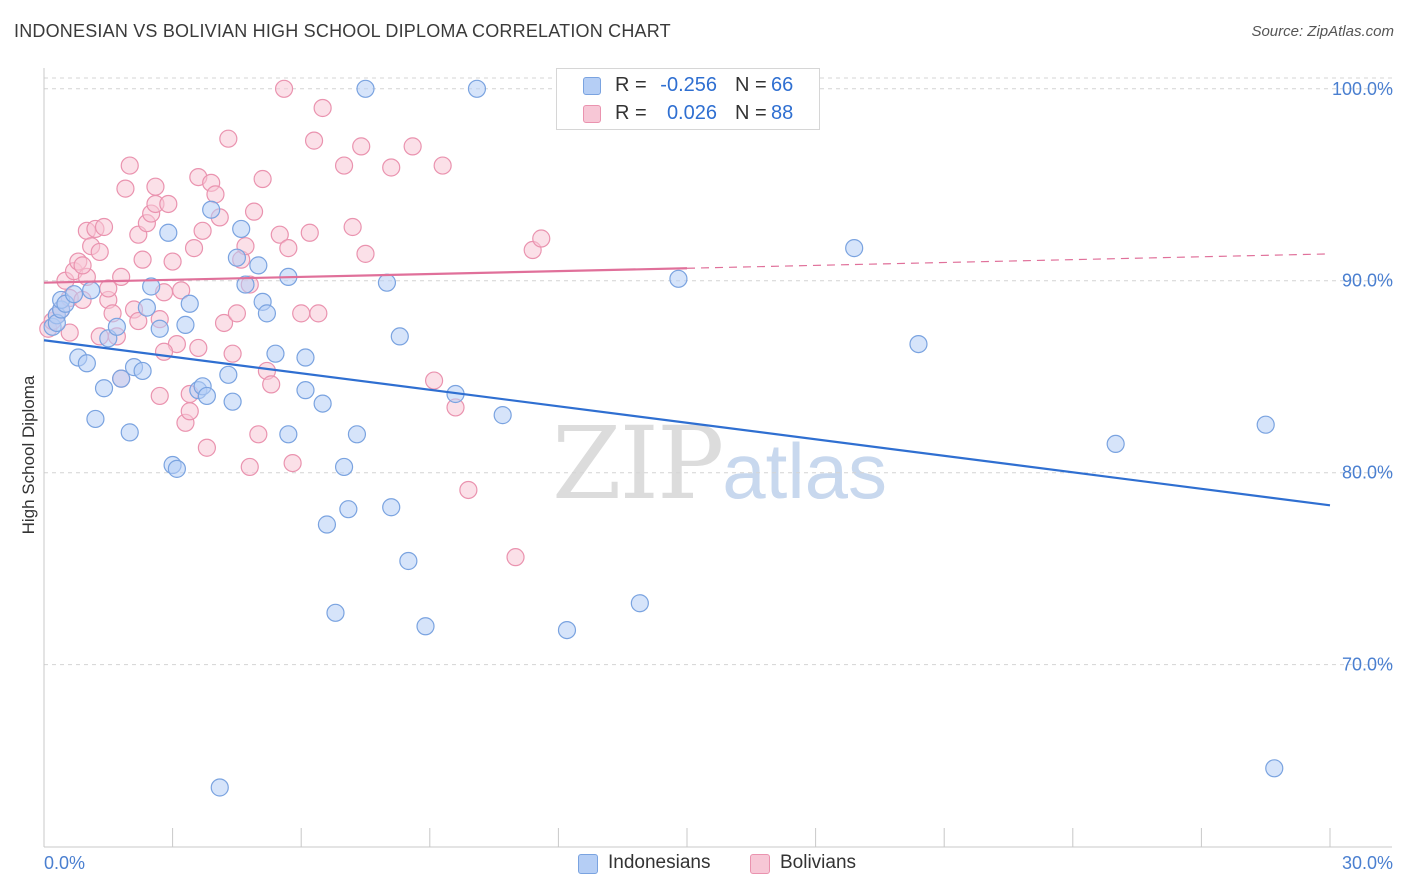 This screenshot has height=892, width=1406. I want to click on bolivians-trend-extension, so click(1008, 261).